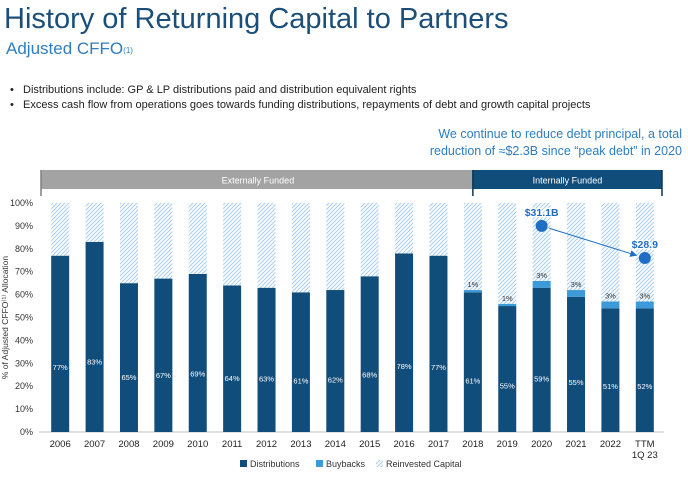 The height and width of the screenshot is (481, 688). I want to click on subtitle-text: Adjusted CFFO, so click(65, 48).